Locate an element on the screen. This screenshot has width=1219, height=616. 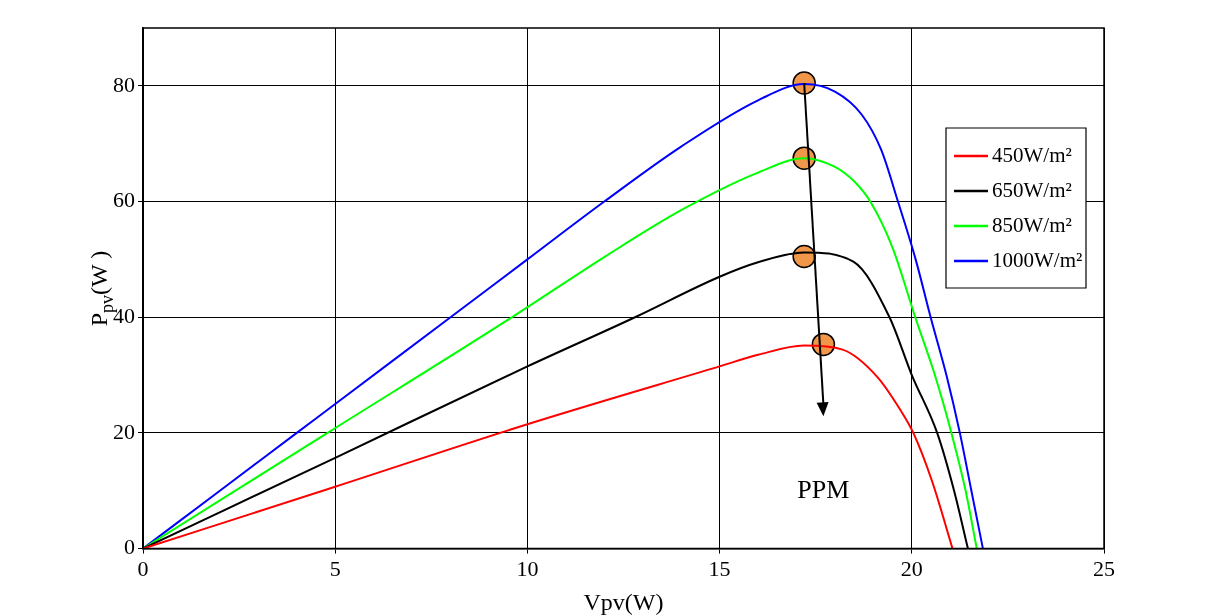
legend-label: 850W/m² is located at coordinates (1032, 224).